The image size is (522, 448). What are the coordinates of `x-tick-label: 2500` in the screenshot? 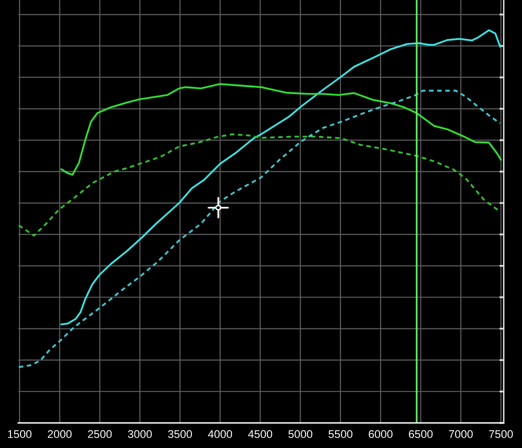 It's located at (100, 434).